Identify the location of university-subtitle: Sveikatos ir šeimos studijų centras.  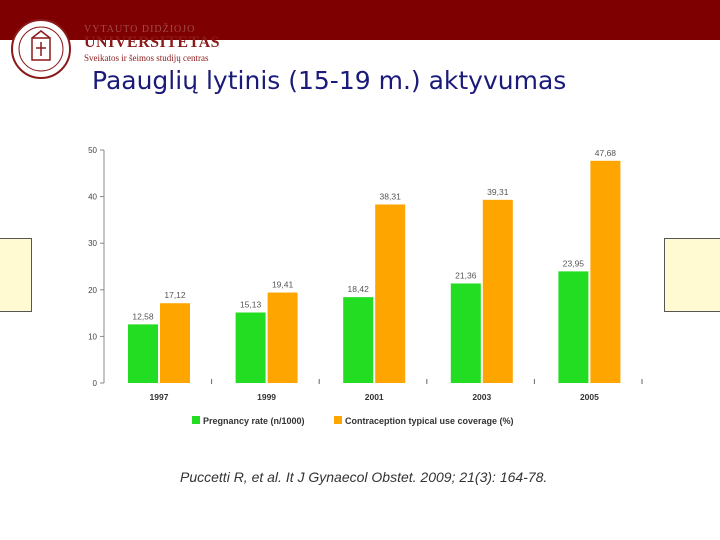
(146, 58).